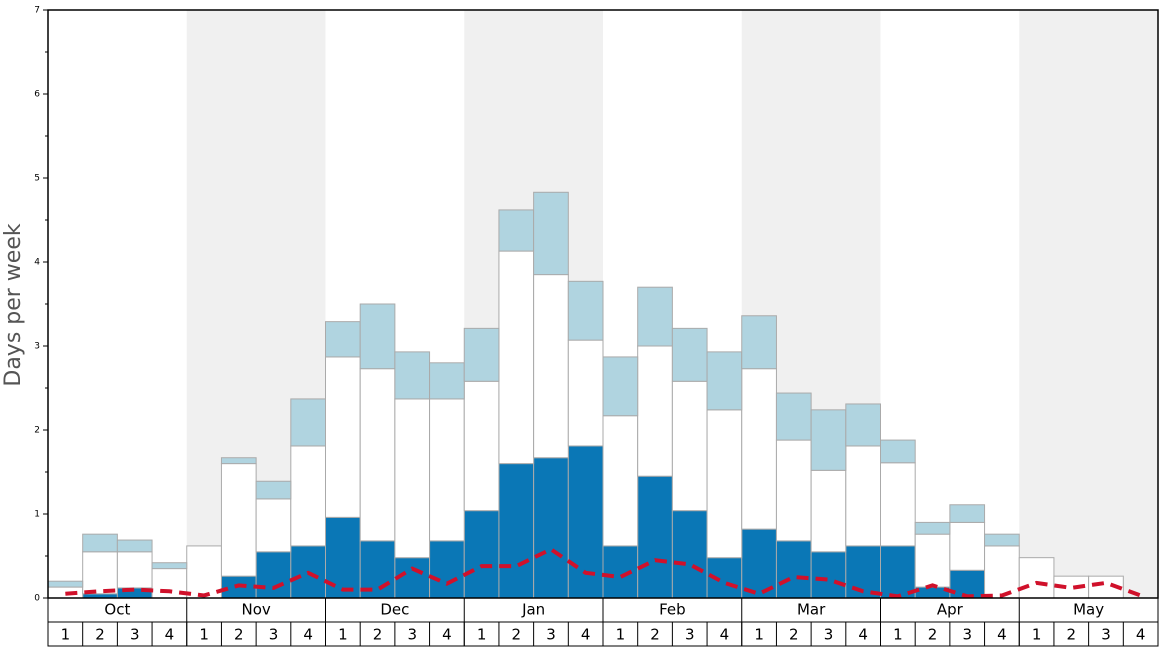 This screenshot has height=652, width=1168. What do you see at coordinates (533, 610) in the screenshot?
I see `month-label: Jan` at bounding box center [533, 610].